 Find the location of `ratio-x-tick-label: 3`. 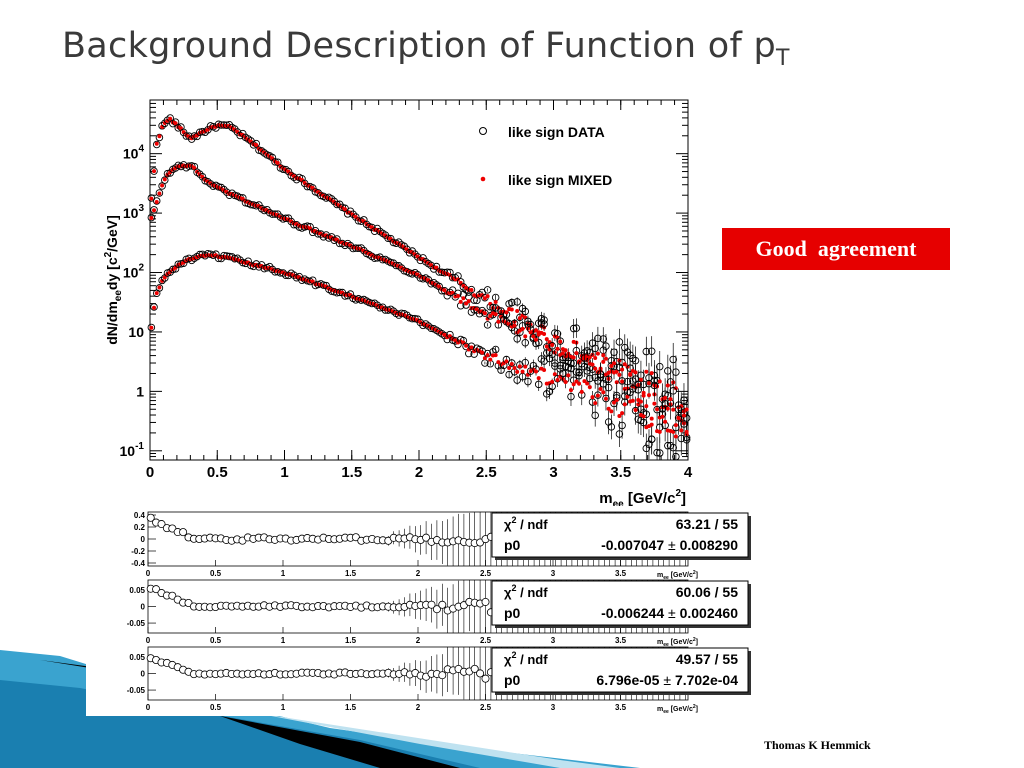

ratio-x-tick-label: 3 is located at coordinates (553, 640).